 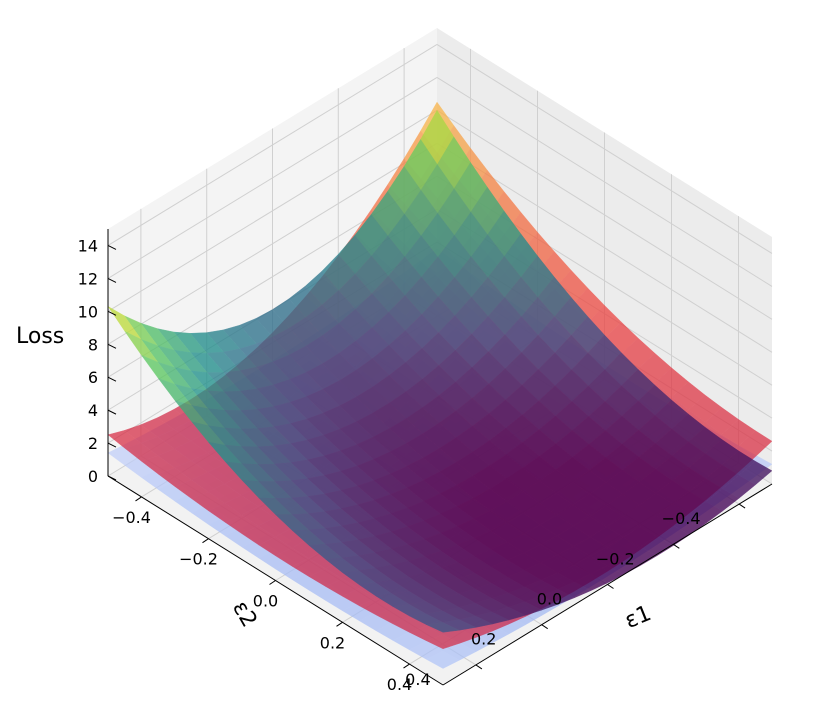 I want to click on y-tick-label: 0.0, so click(x=549, y=599).